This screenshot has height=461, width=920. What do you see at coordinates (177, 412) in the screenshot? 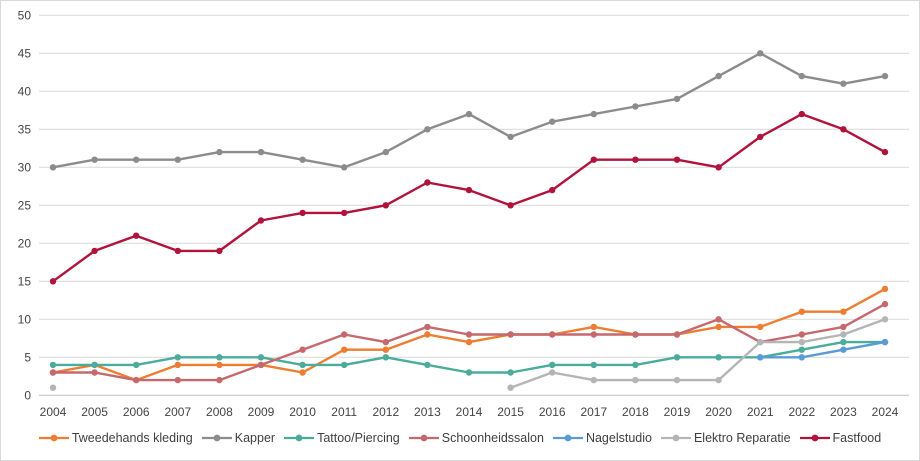
I see `x-tick-label: 2007` at bounding box center [177, 412].